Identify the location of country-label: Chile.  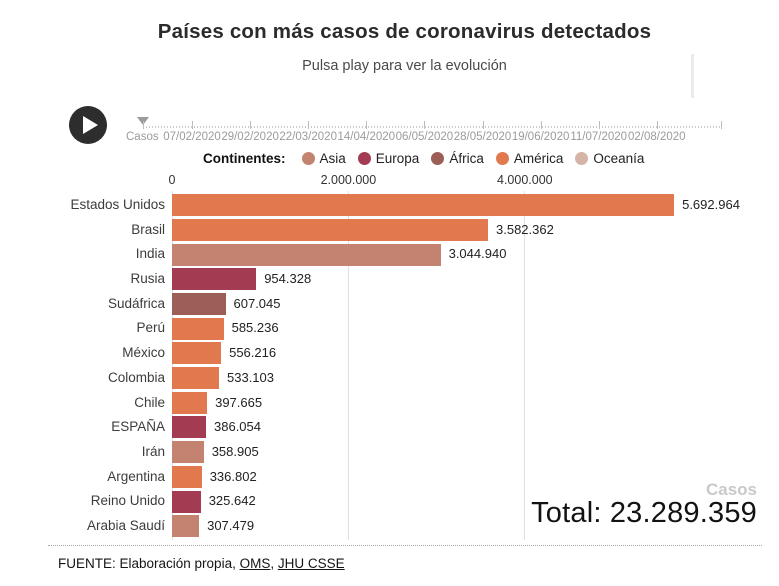
(149, 402).